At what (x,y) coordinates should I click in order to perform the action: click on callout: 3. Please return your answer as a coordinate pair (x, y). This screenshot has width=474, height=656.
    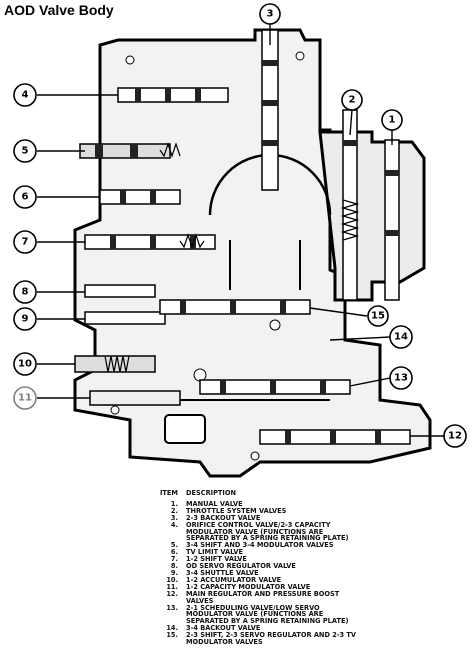
    Looking at the image, I should click on (270, 14).